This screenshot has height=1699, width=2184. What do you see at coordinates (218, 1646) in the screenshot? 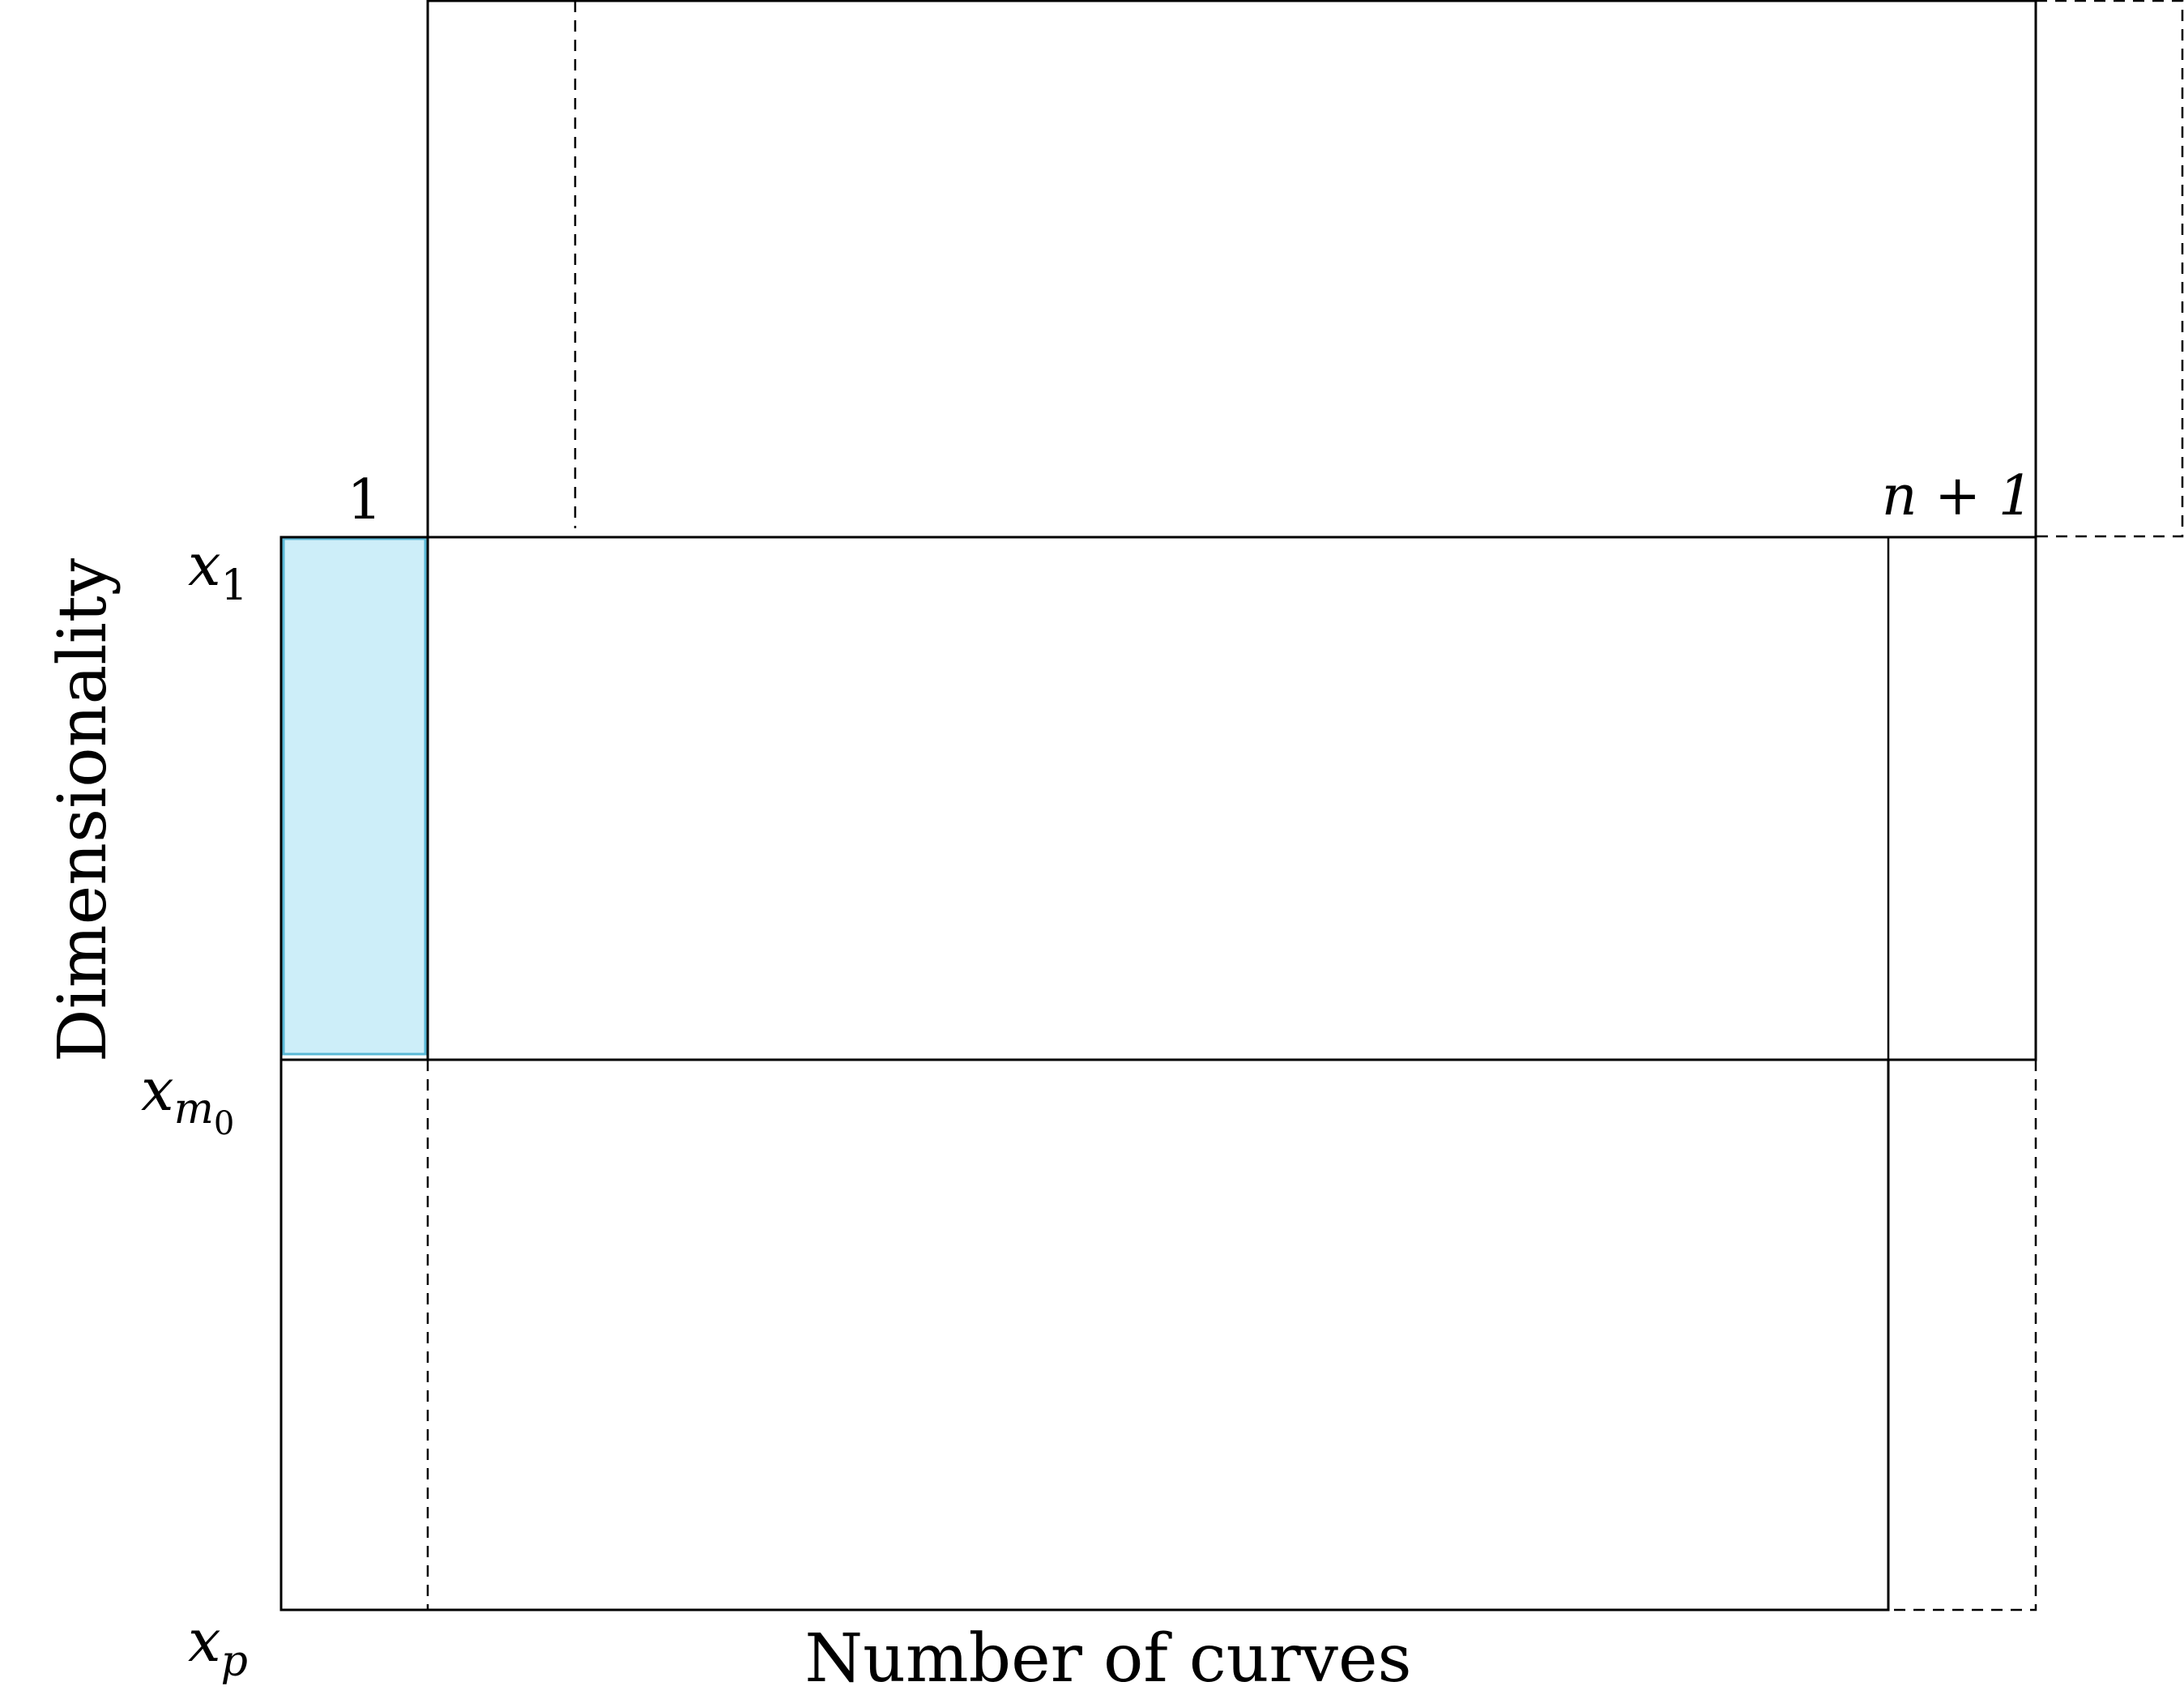
I see `row-label-xp: xp` at bounding box center [218, 1646].